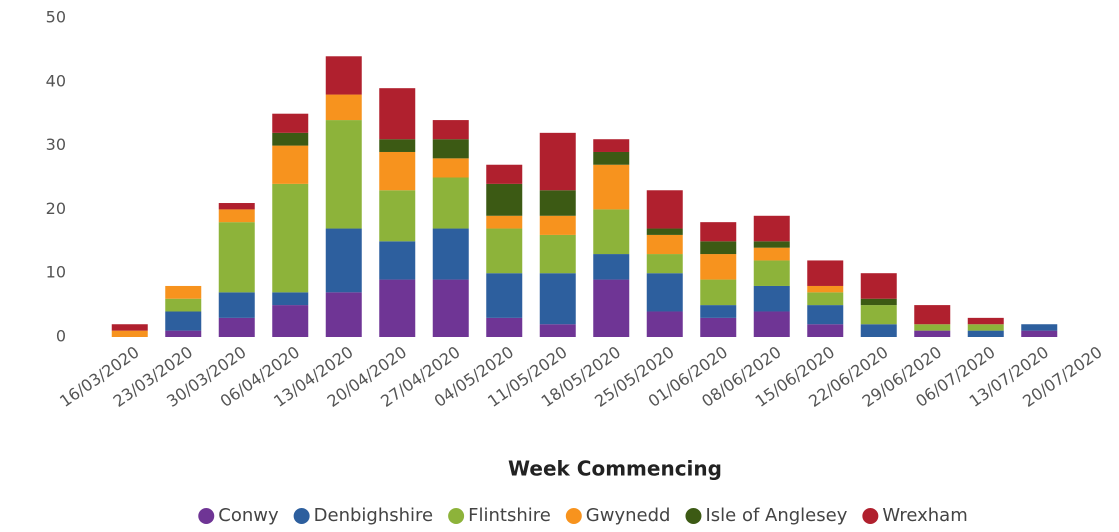 The height and width of the screenshot is (532, 1119). Describe the element at coordinates (248, 515) in the screenshot. I see `legend-label: Conwy` at that location.